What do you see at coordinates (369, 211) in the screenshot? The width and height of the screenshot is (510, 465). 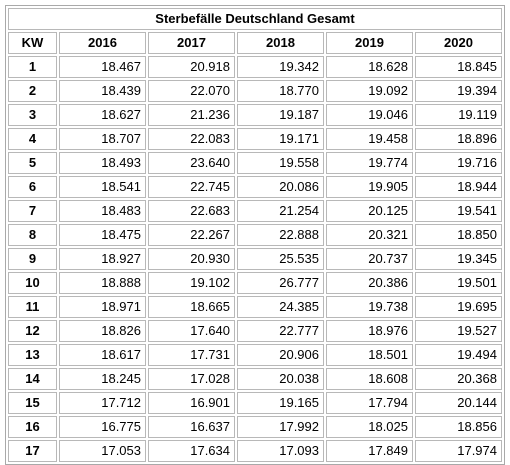 I see `death-count-cell: 20.125` at bounding box center [369, 211].